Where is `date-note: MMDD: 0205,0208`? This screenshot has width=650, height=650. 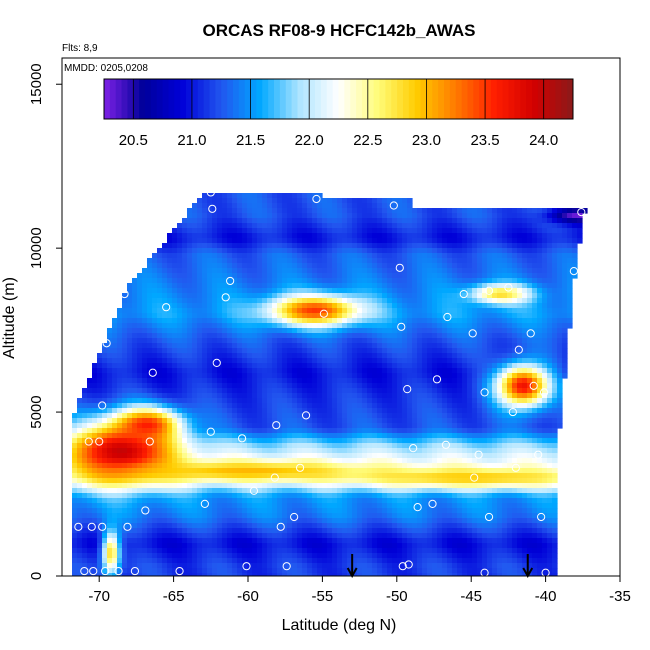
date-note: MMDD: 0205,0208 is located at coordinates (106, 68).